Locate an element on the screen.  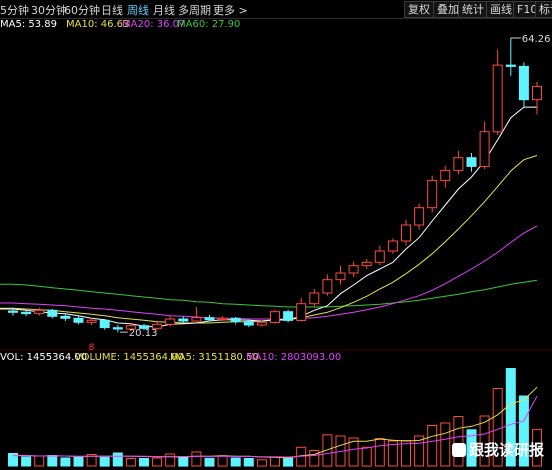
ma10-label: MA10: 46.63 is located at coordinates (98, 24).